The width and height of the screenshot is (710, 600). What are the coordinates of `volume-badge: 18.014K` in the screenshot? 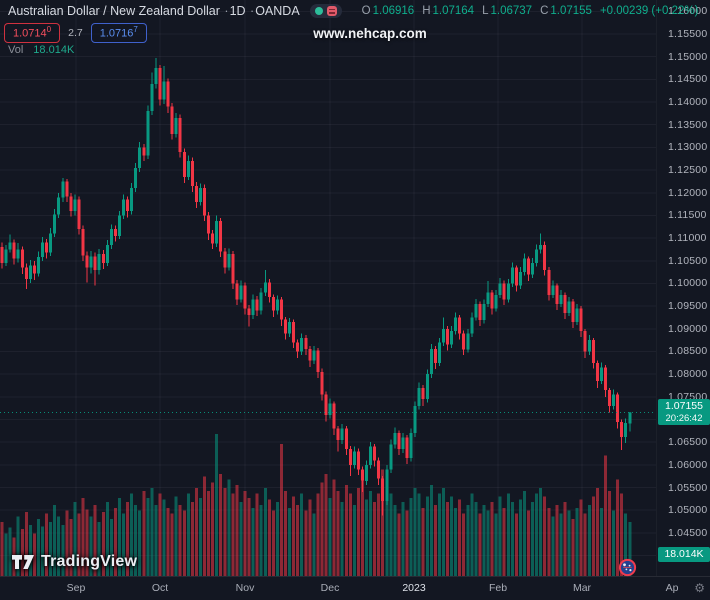 It's located at (684, 554).